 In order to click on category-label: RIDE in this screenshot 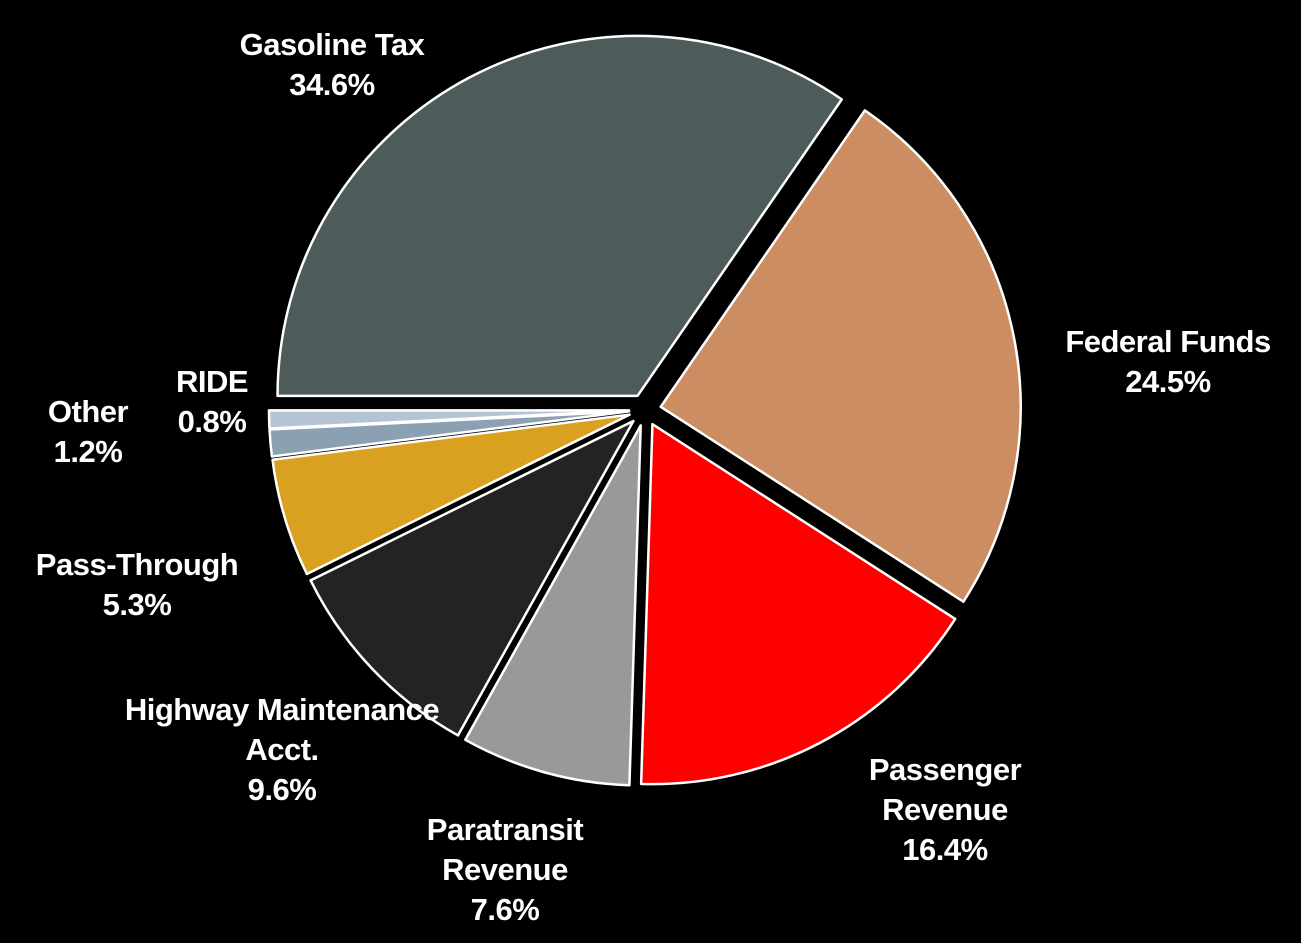, I will do `click(212, 381)`.